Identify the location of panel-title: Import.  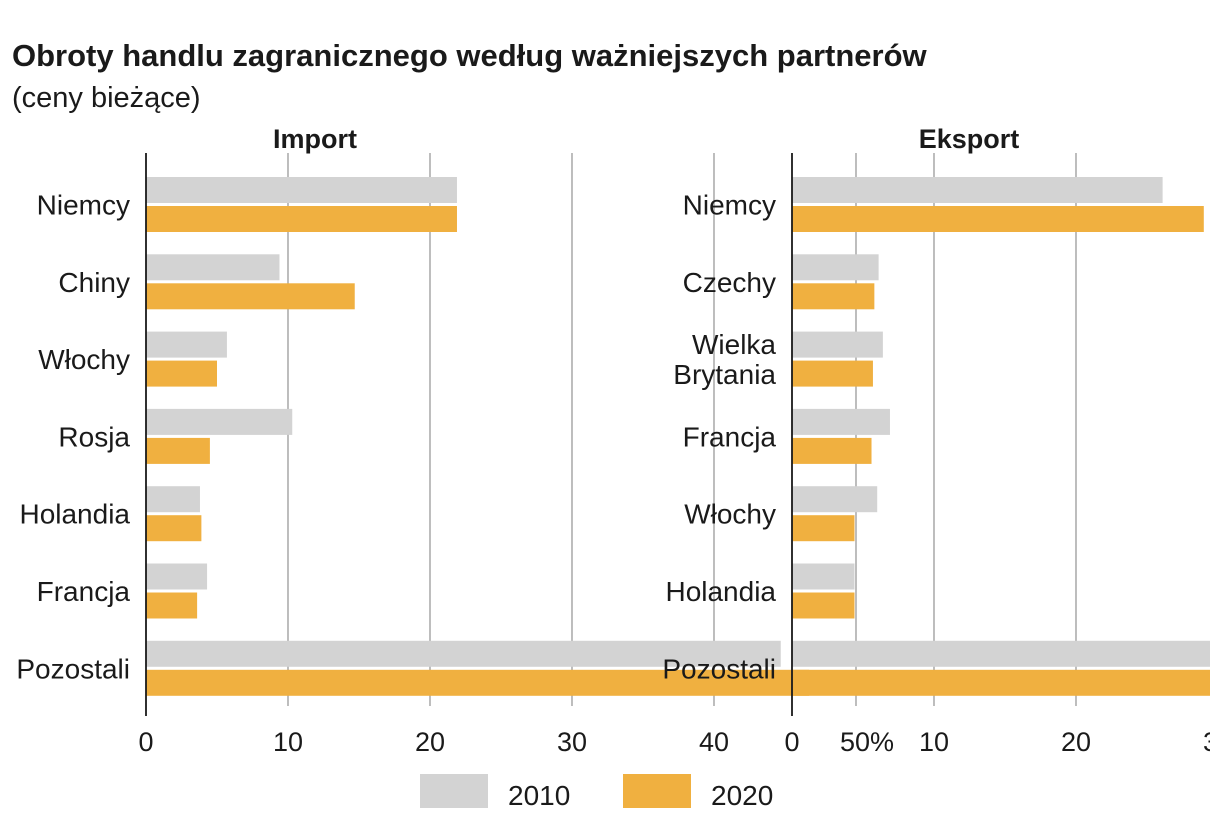
(315, 139).